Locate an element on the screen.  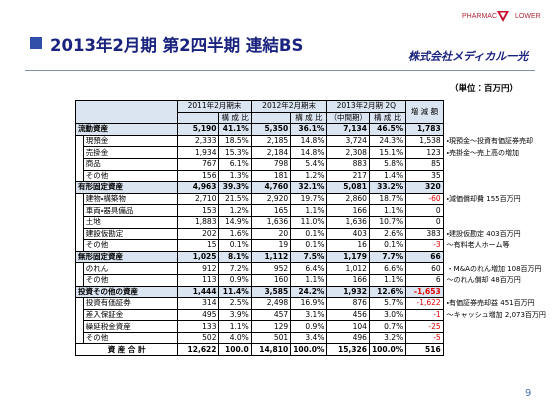
value-cell: 2,184 is located at coordinates (271, 152).